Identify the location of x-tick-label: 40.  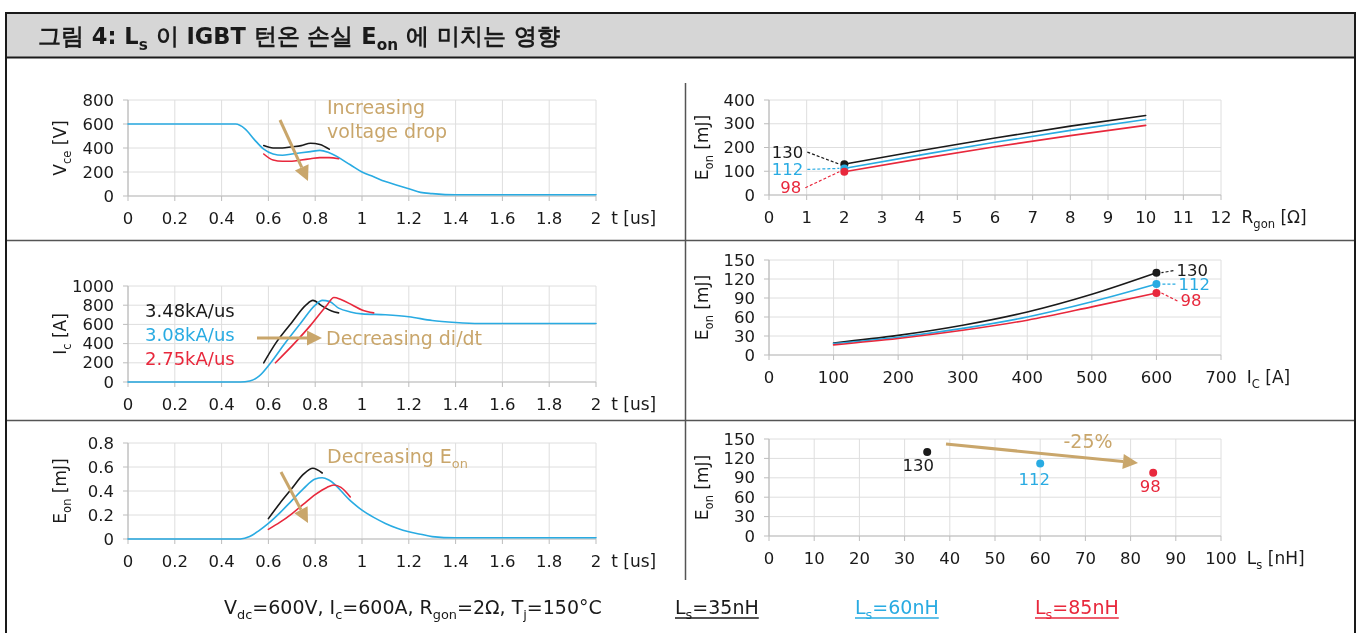
(950, 558).